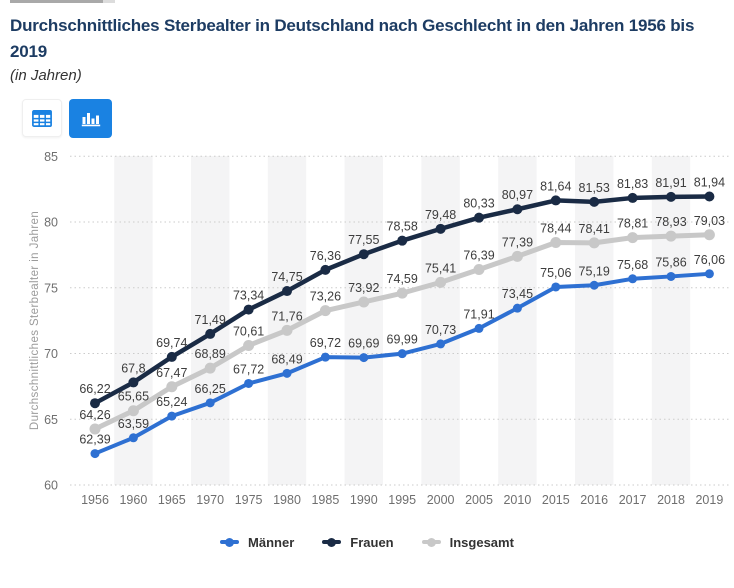 This screenshot has height=588, width=734. I want to click on svg-text: 69,72, so click(325, 343).